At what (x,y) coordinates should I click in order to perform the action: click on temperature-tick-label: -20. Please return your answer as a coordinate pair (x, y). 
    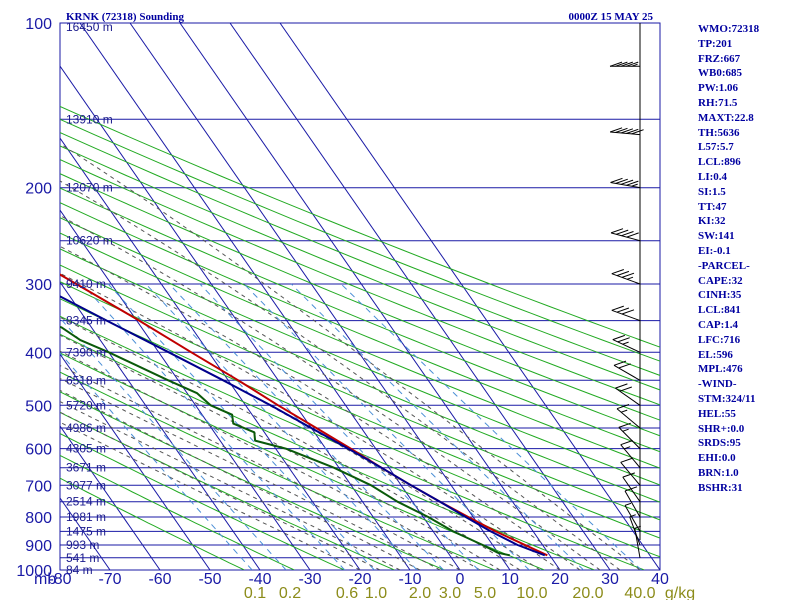
    Looking at the image, I should click on (359, 579).